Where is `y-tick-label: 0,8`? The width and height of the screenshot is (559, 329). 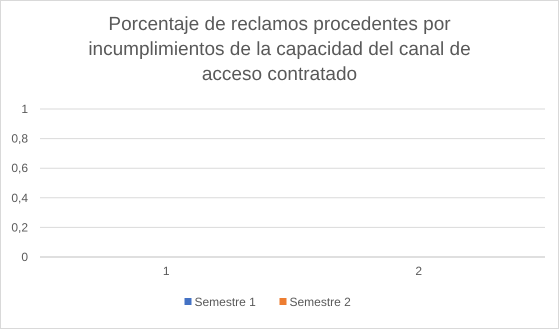 y-tick-label: 0,8 is located at coordinates (19, 139).